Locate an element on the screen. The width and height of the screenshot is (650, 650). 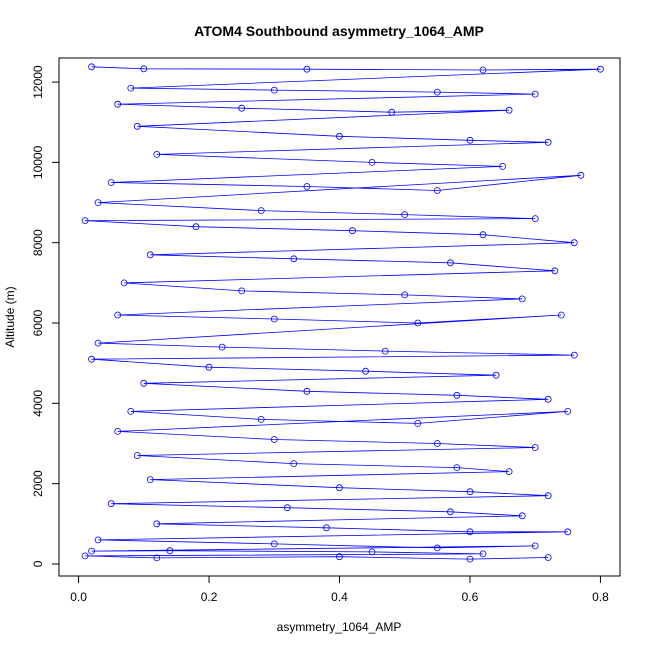
y-tick-label: 2000 is located at coordinates (38, 483).